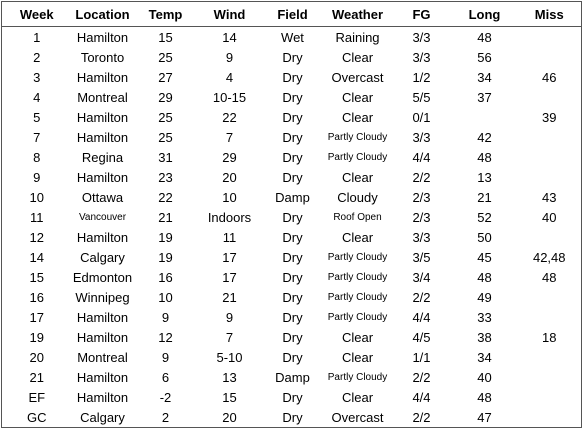 The image size is (584, 431). I want to click on table-cell: 8, so click(37, 157).